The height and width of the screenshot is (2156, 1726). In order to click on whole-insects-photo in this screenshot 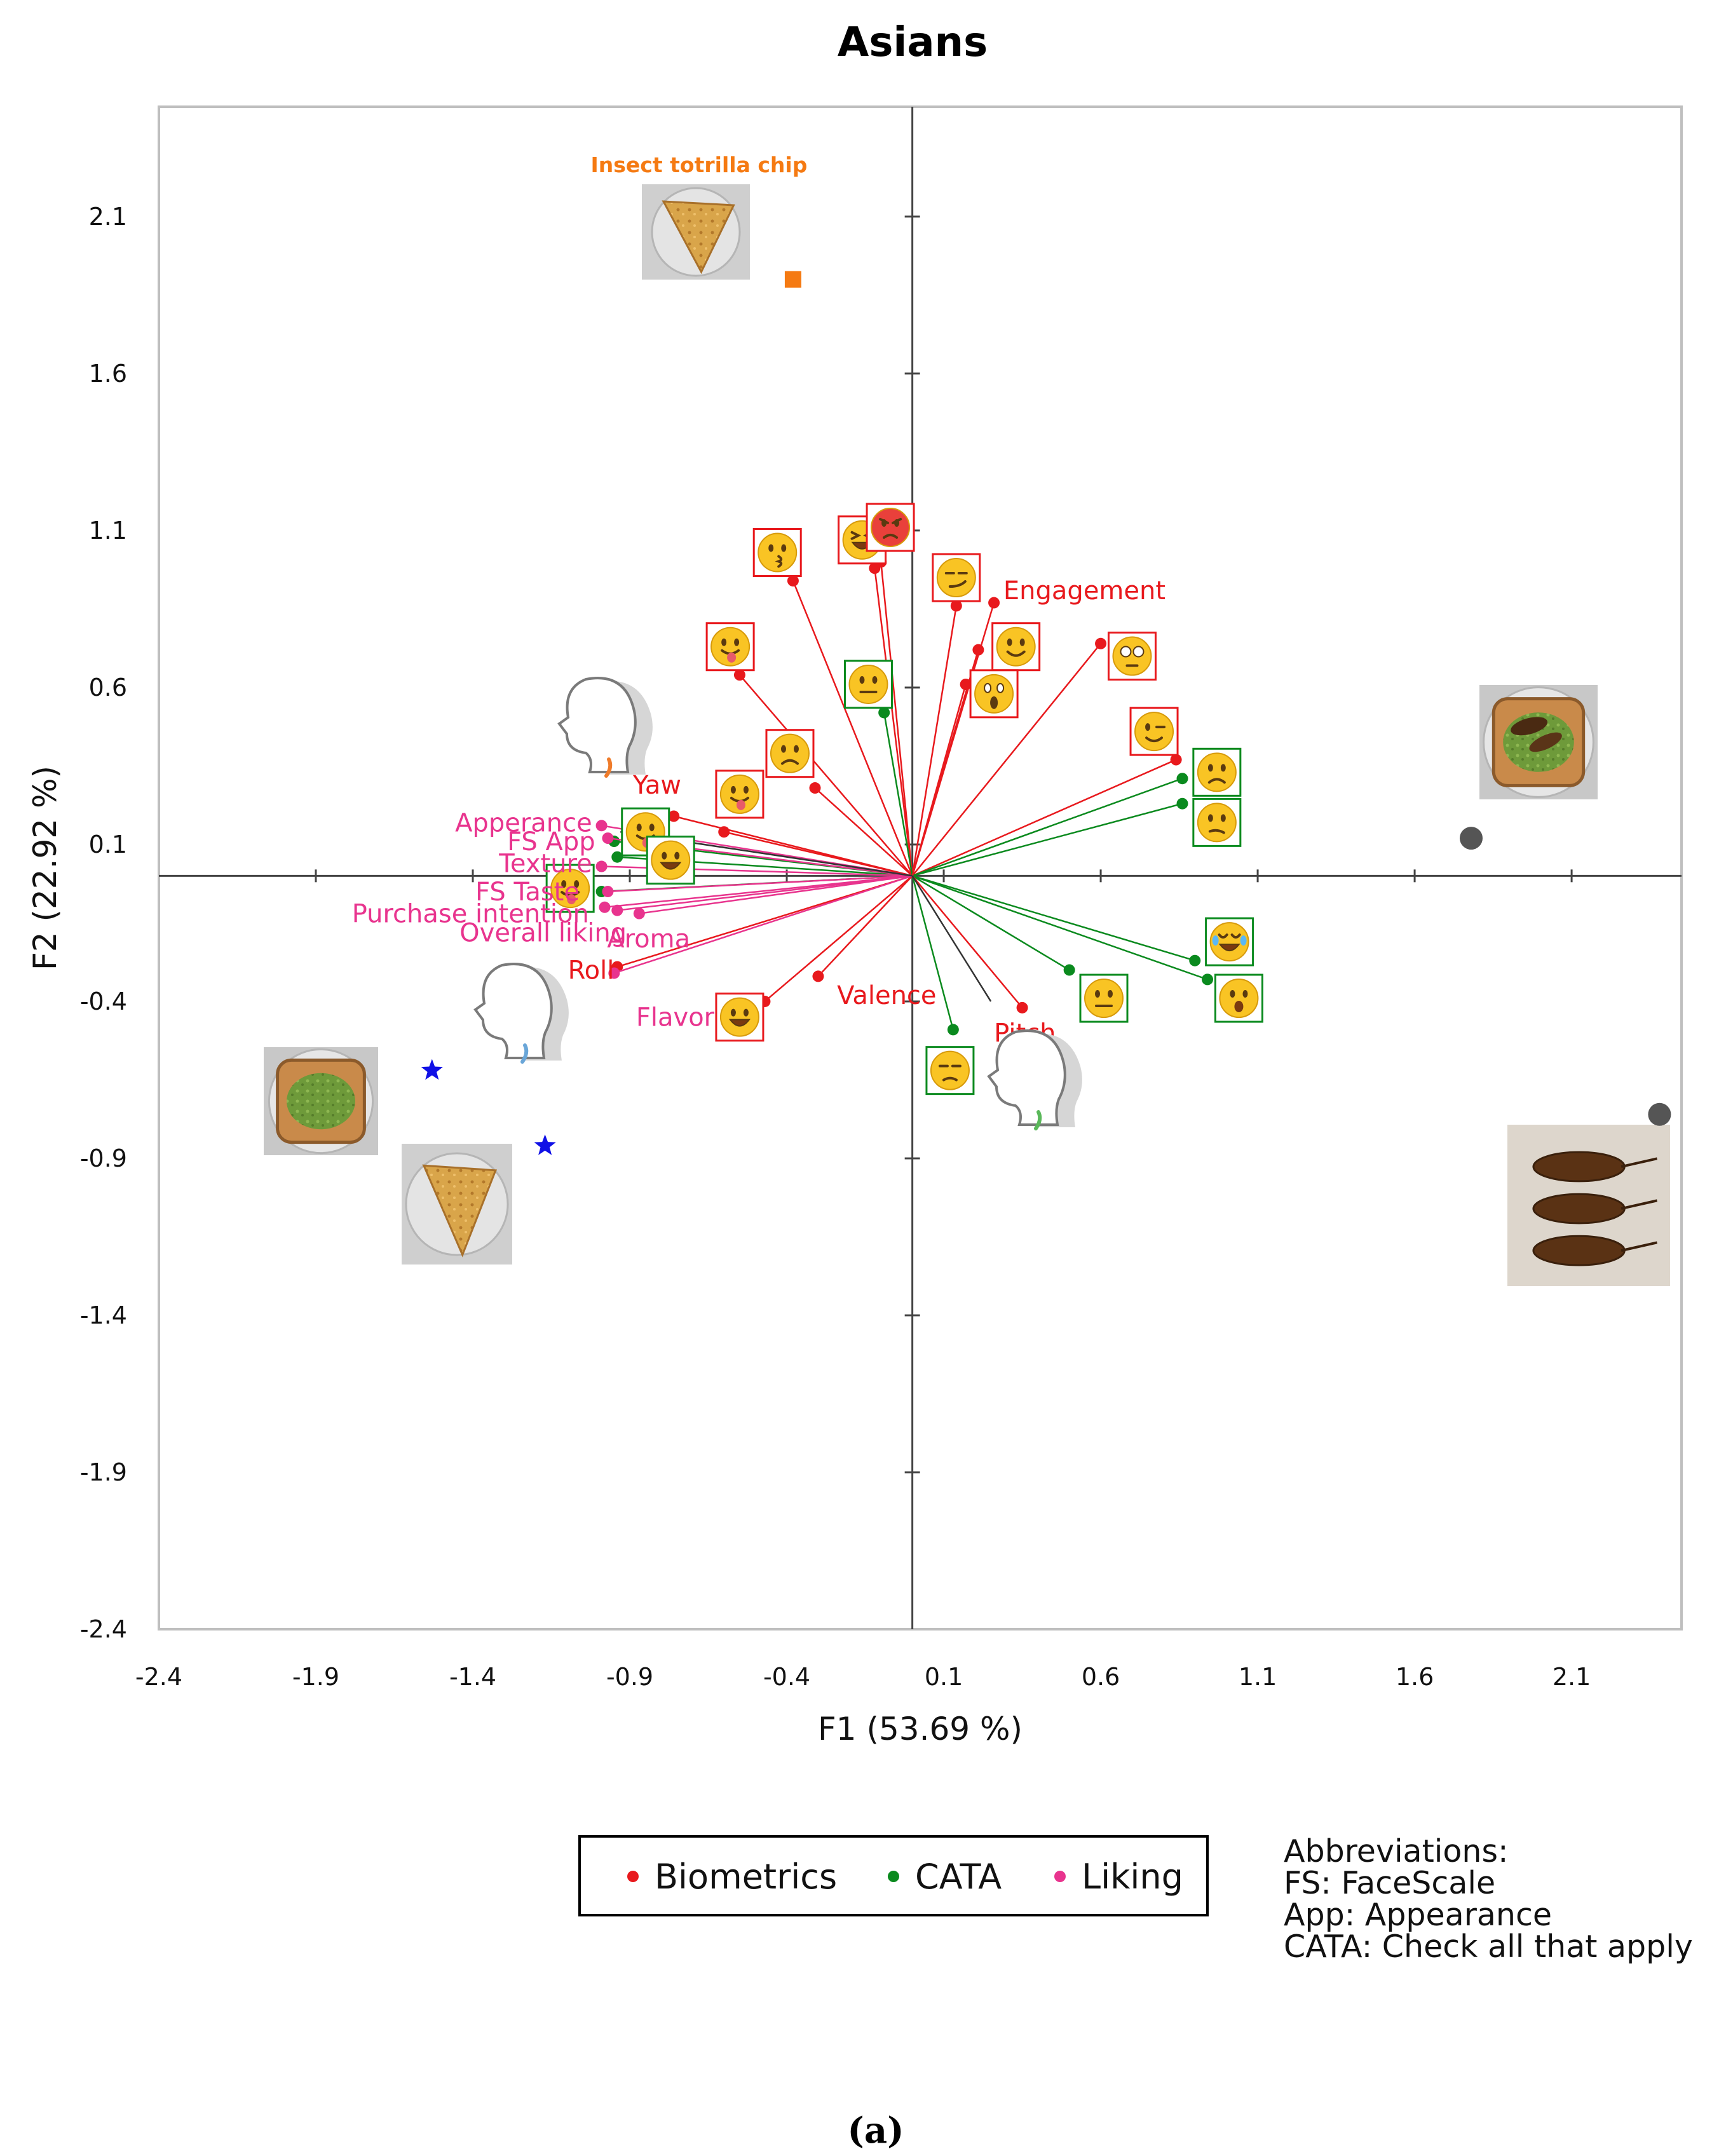, I will do `click(1588, 1205)`.